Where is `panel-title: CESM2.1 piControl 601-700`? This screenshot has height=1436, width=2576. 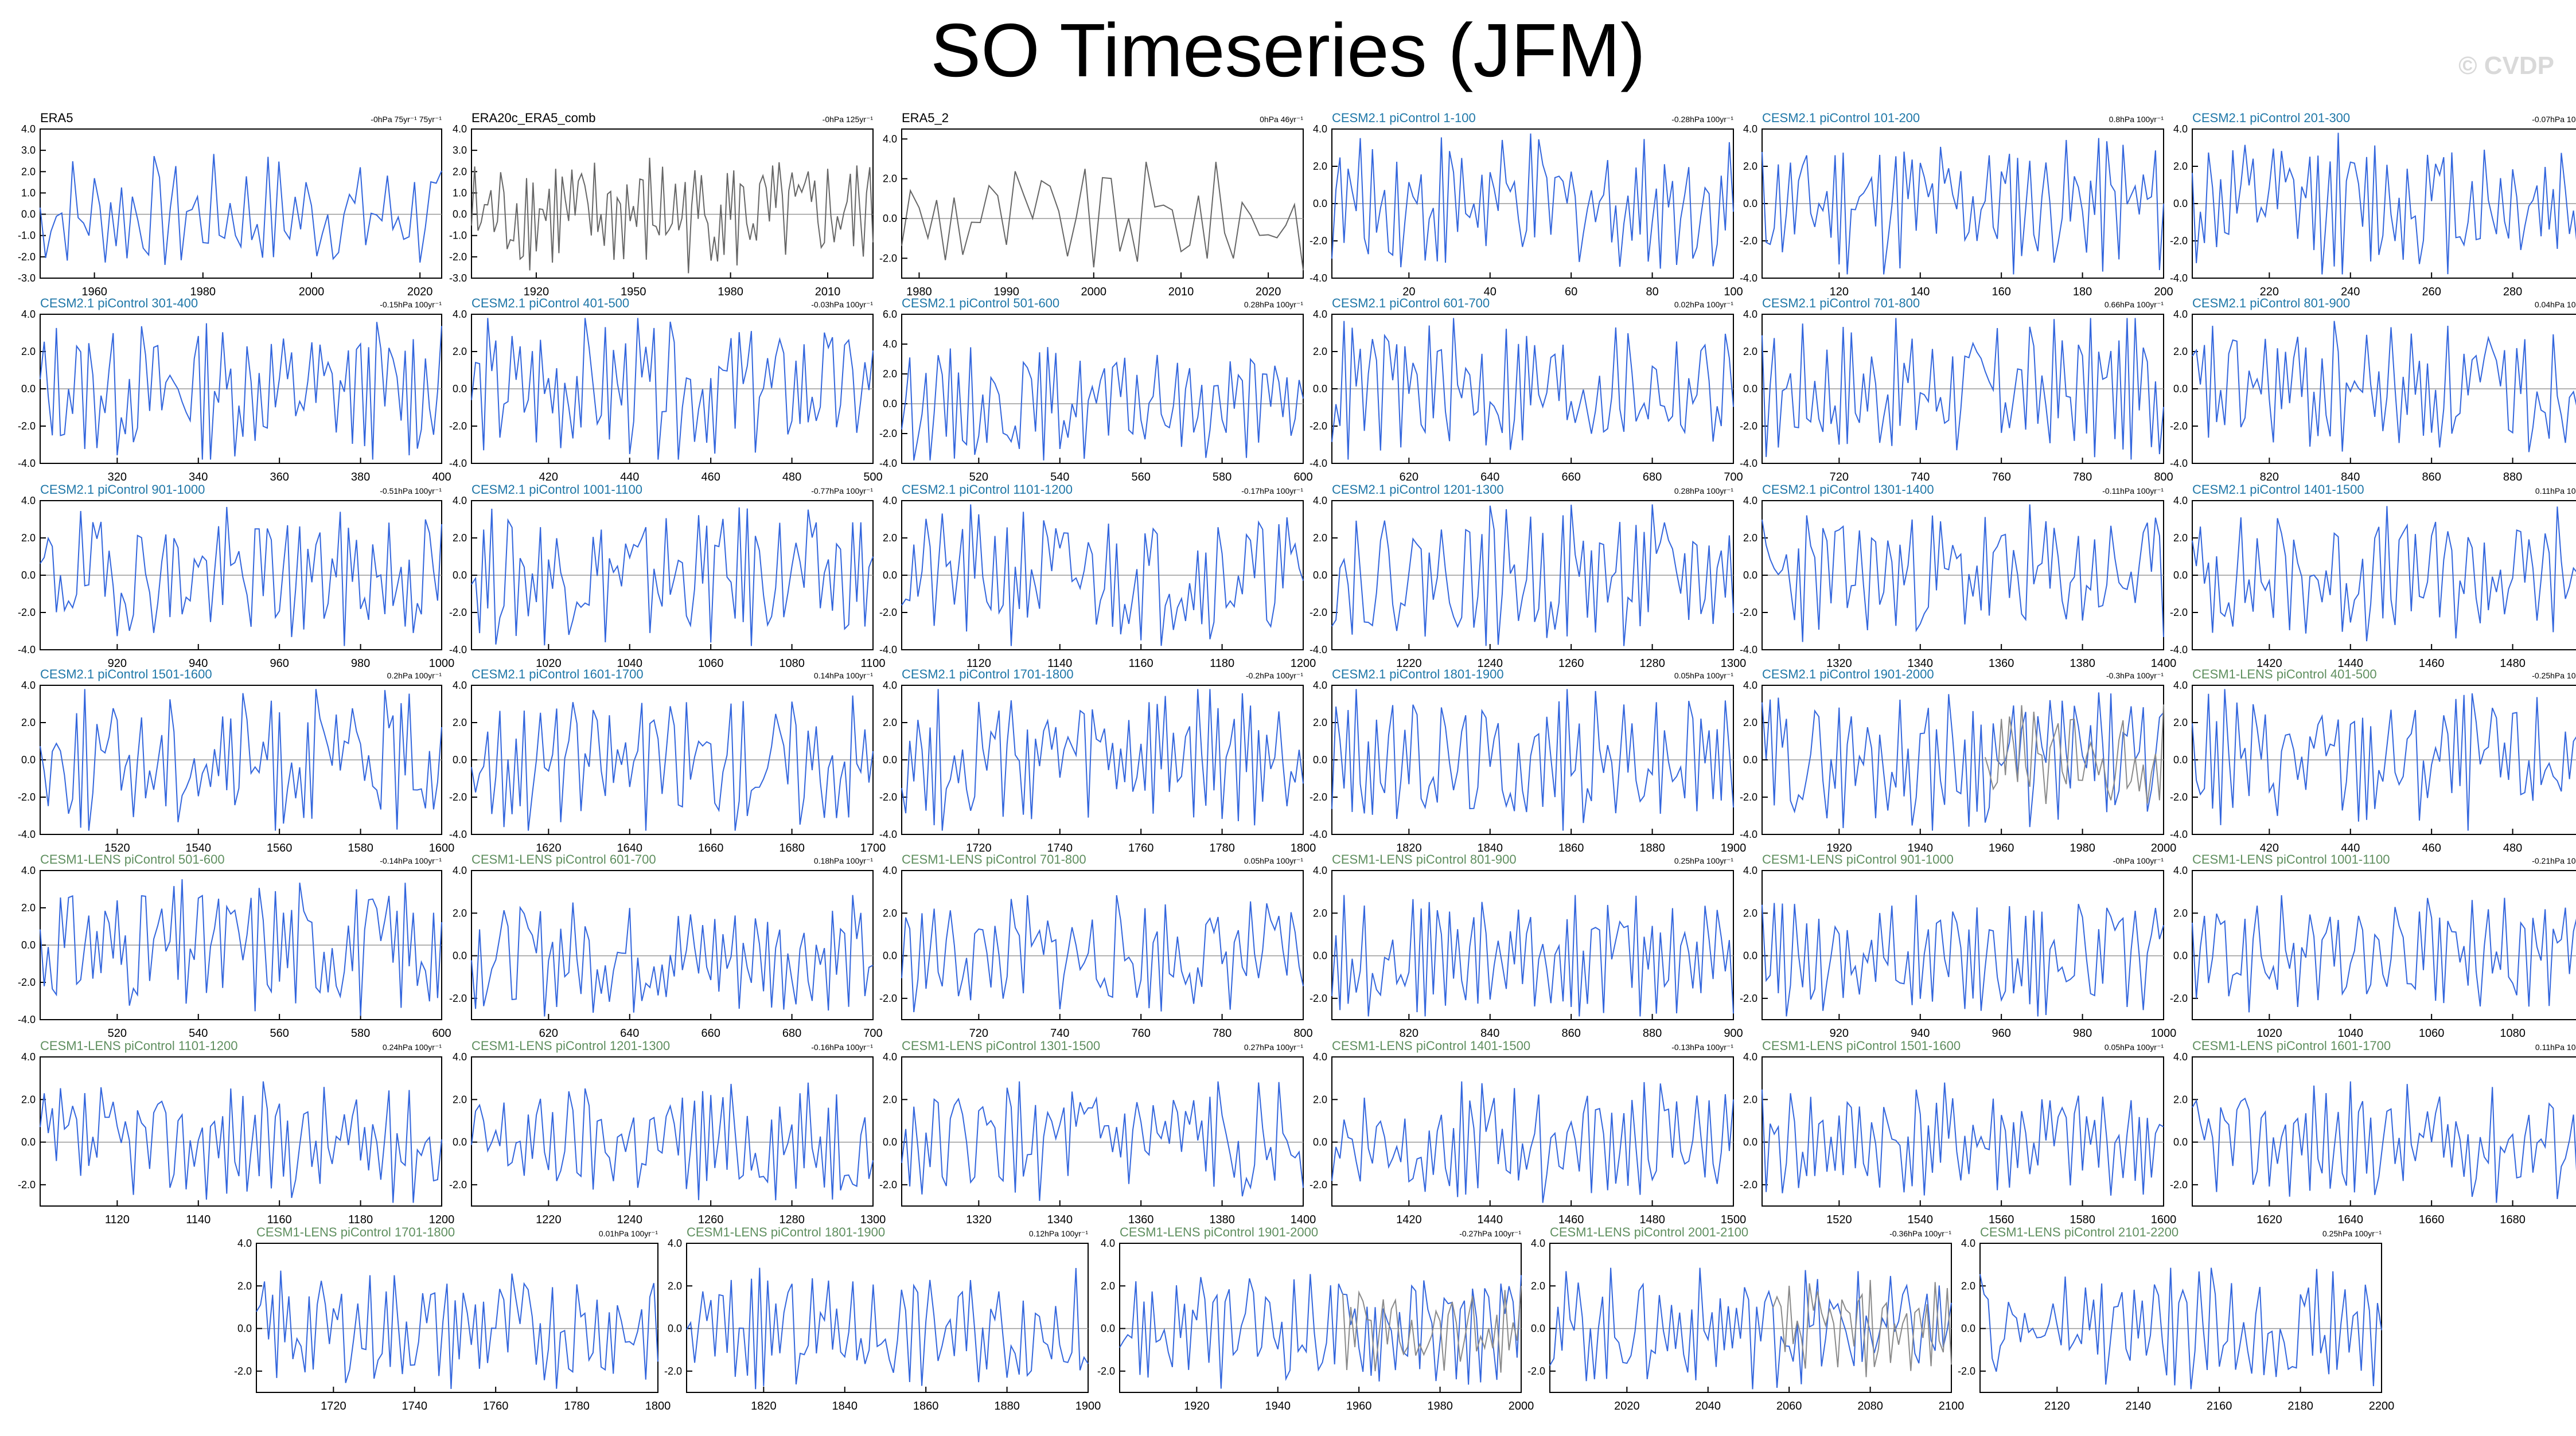
panel-title: CESM2.1 piControl 601-700 is located at coordinates (1411, 303).